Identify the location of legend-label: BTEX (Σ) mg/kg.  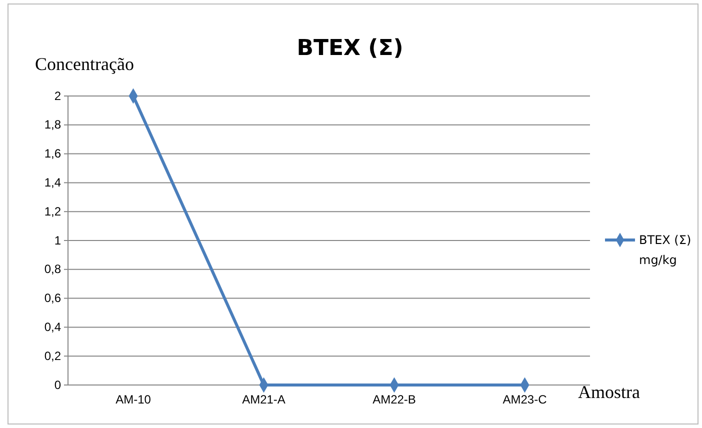
(665, 250).